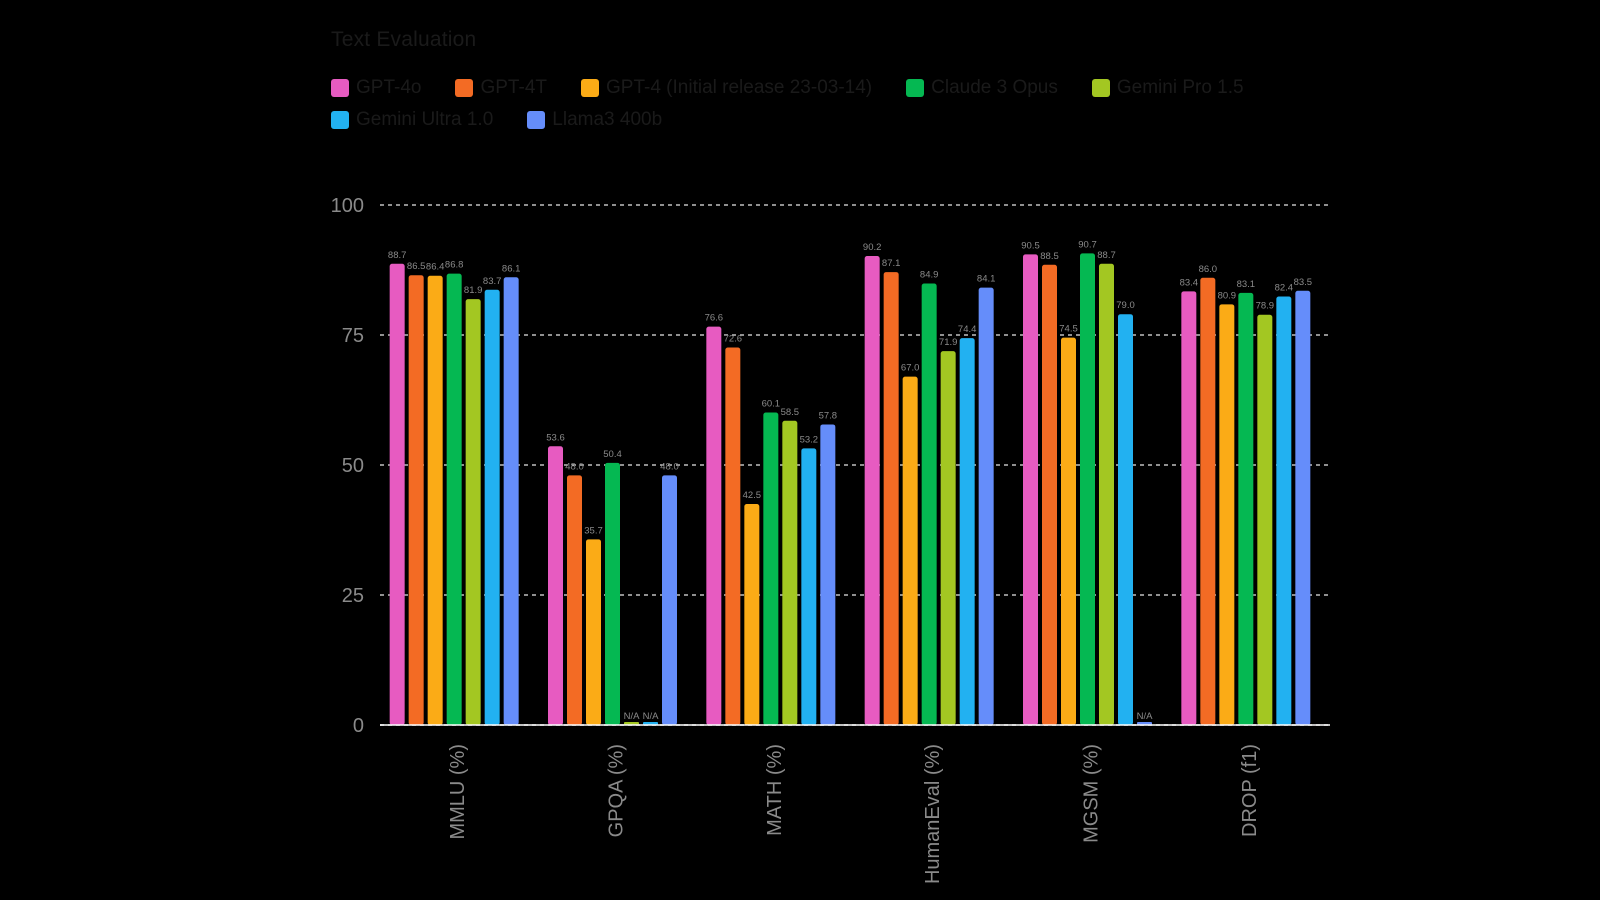 This screenshot has width=1600, height=900. Describe the element at coordinates (872, 247) in the screenshot. I see `data-label: 90.2` at that location.